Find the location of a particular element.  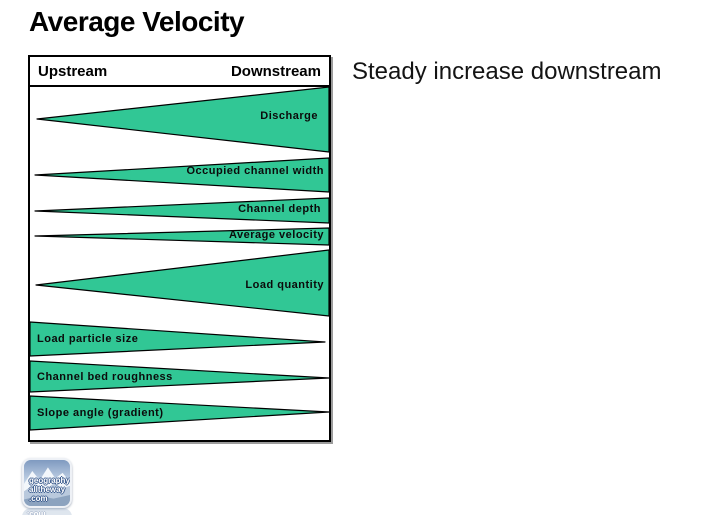

logo-reflection: .com is located at coordinates (47, 511).